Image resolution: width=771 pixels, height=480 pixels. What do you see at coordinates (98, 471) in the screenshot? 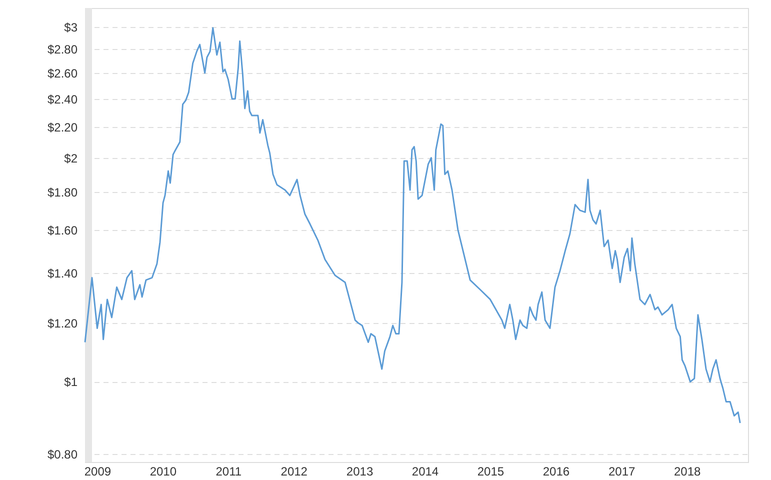
I see `x-tick-label: 2009` at bounding box center [98, 471].